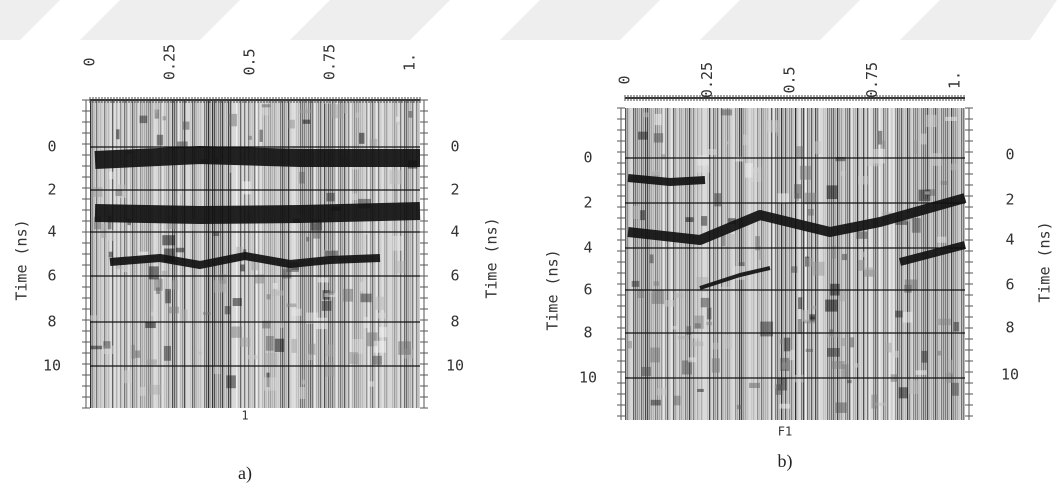 The width and height of the screenshot is (1057, 493). What do you see at coordinates (1009, 200) in the screenshot?
I see `right-tick-label: 2` at bounding box center [1009, 200].